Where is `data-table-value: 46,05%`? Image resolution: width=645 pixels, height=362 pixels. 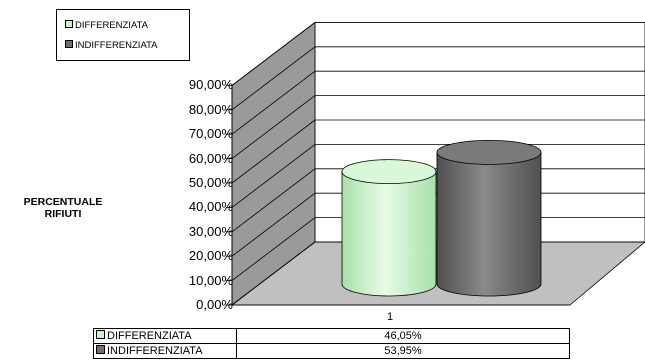 data-table-value: 46,05% is located at coordinates (403, 336).